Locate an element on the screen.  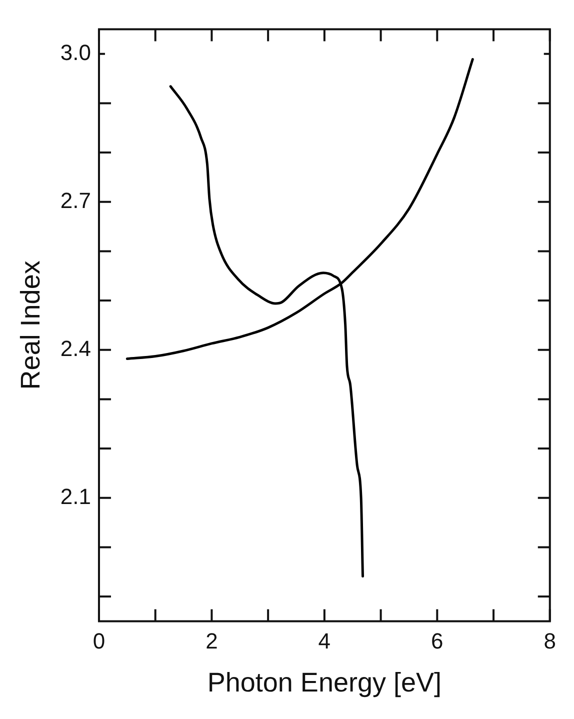
x-tick-label: 8 is located at coordinates (550, 641).